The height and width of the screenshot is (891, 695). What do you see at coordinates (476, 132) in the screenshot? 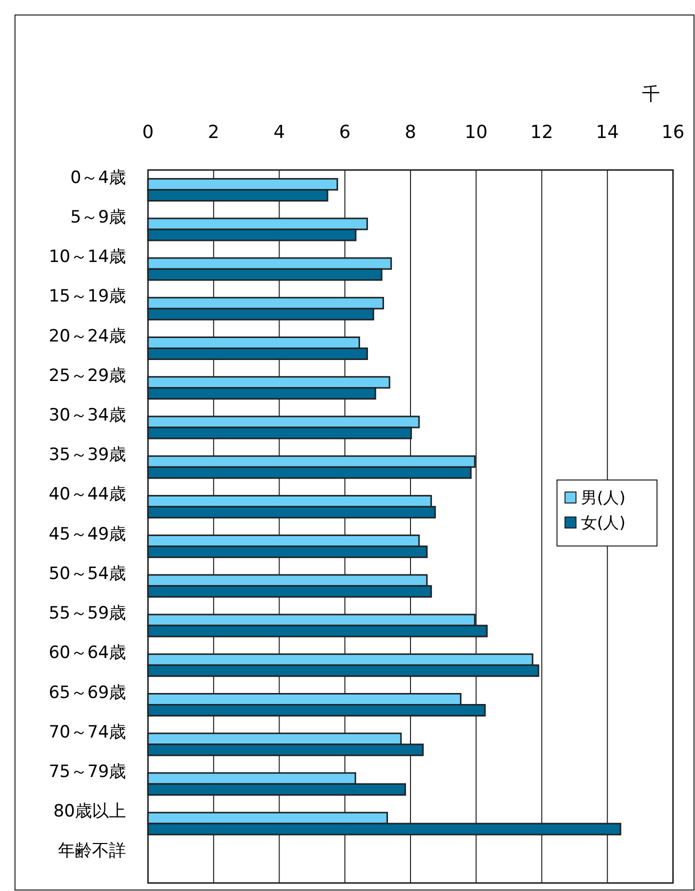
I see `x-tick-label: 10` at bounding box center [476, 132].